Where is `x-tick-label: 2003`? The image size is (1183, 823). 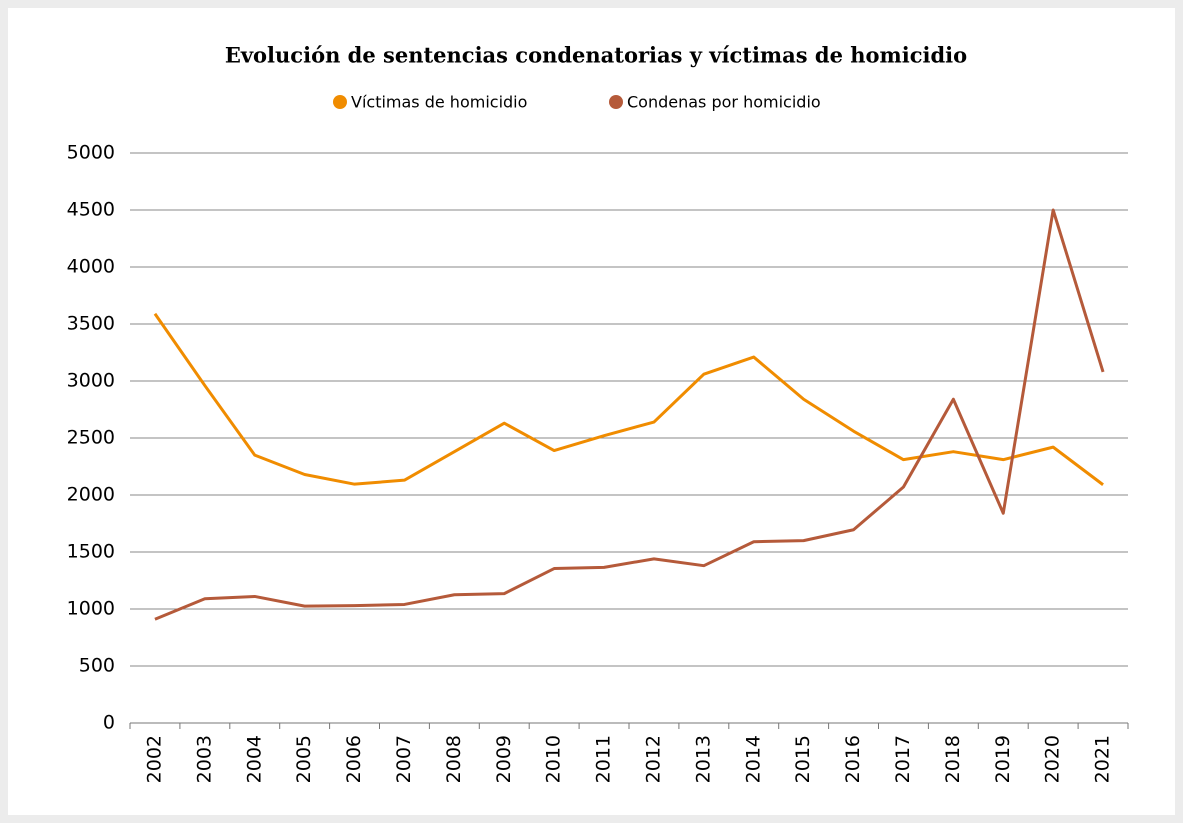 x-tick-label: 2003 is located at coordinates (204, 759).